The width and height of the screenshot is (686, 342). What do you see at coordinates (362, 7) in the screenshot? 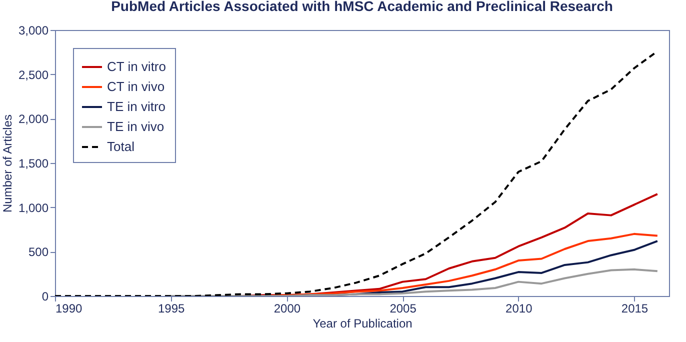
I see `chart-title: PubMed Articles Associated with hMSC Academic and Preclinical Research` at bounding box center [362, 7].